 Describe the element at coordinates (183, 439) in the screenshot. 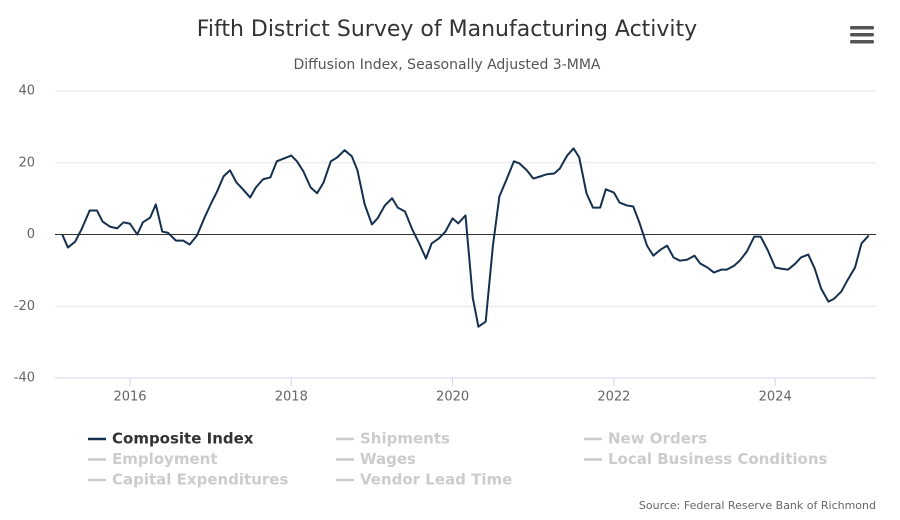

I see `legend-item: Composite Index` at that location.